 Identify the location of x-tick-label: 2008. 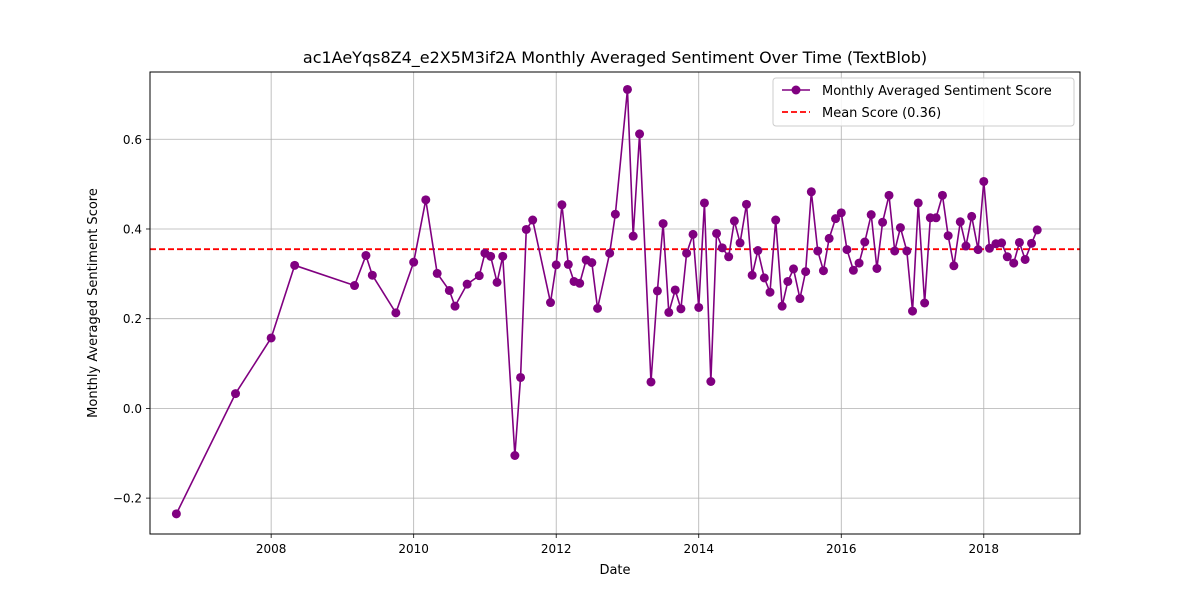
(271, 549).